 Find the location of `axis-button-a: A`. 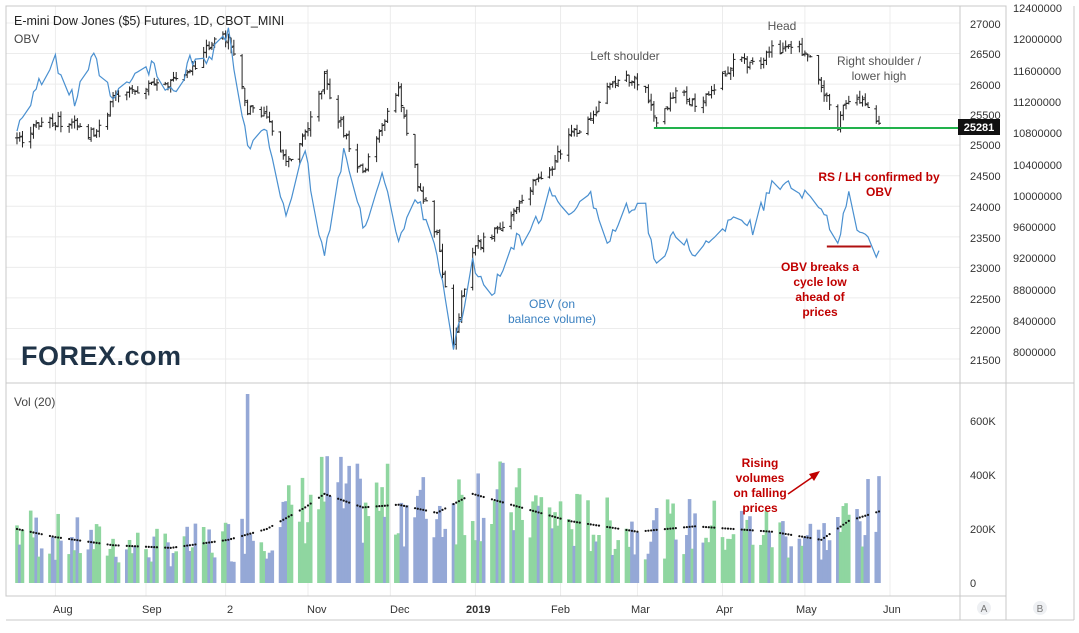

axis-button-a: A is located at coordinates (984, 608).